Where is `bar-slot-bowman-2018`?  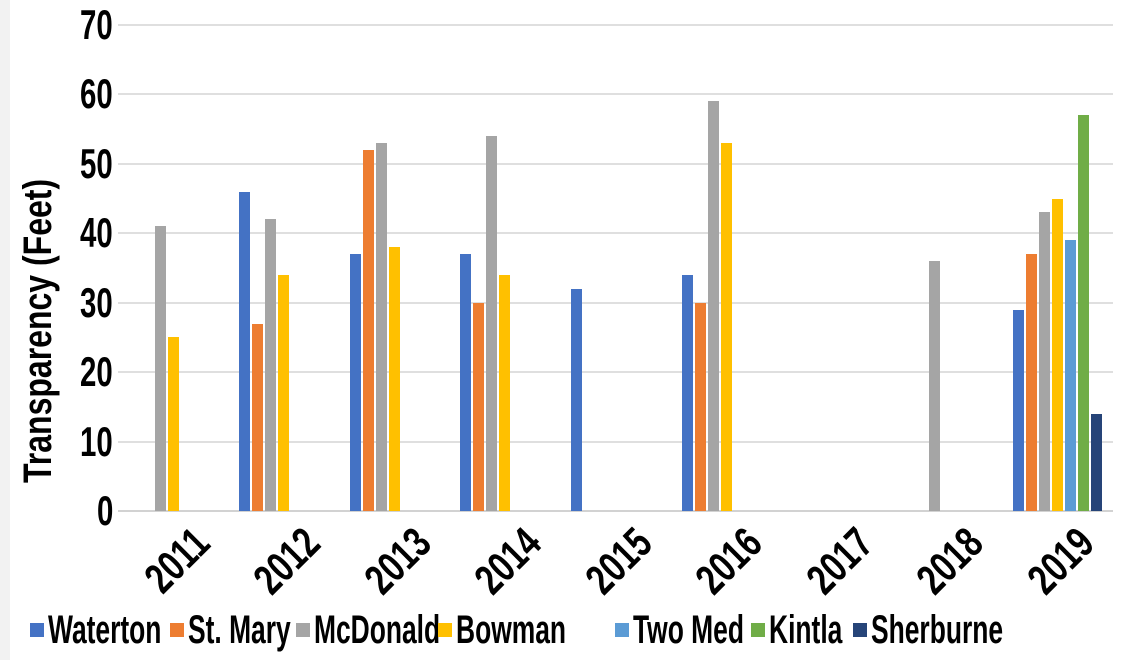 bar-slot-bowman-2018 is located at coordinates (947, 268).